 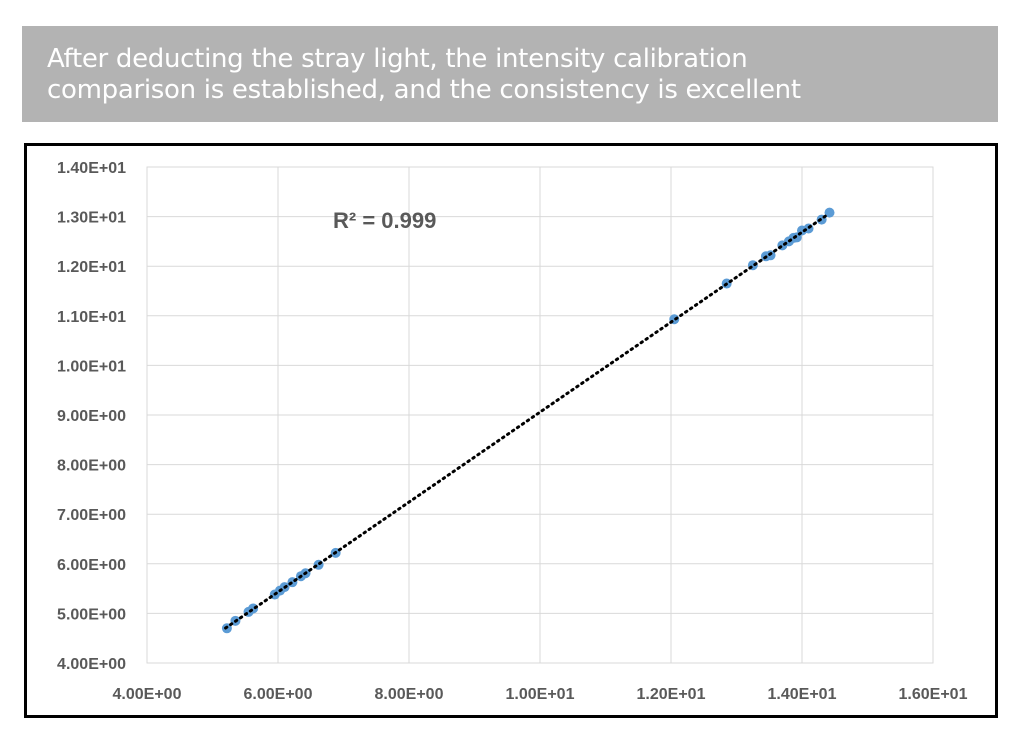 What do you see at coordinates (147, 694) in the screenshot?
I see `x-tick-label: 4.00E+00` at bounding box center [147, 694].